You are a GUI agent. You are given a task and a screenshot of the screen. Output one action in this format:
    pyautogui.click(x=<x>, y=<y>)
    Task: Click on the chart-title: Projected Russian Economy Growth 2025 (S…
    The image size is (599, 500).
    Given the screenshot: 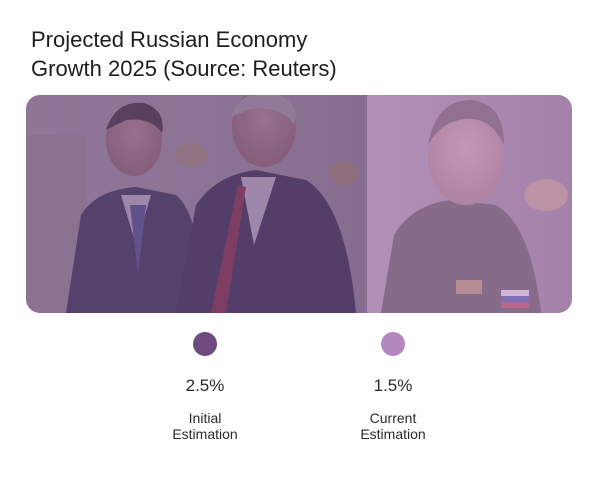 What is the action you would take?
    pyautogui.click(x=241, y=54)
    